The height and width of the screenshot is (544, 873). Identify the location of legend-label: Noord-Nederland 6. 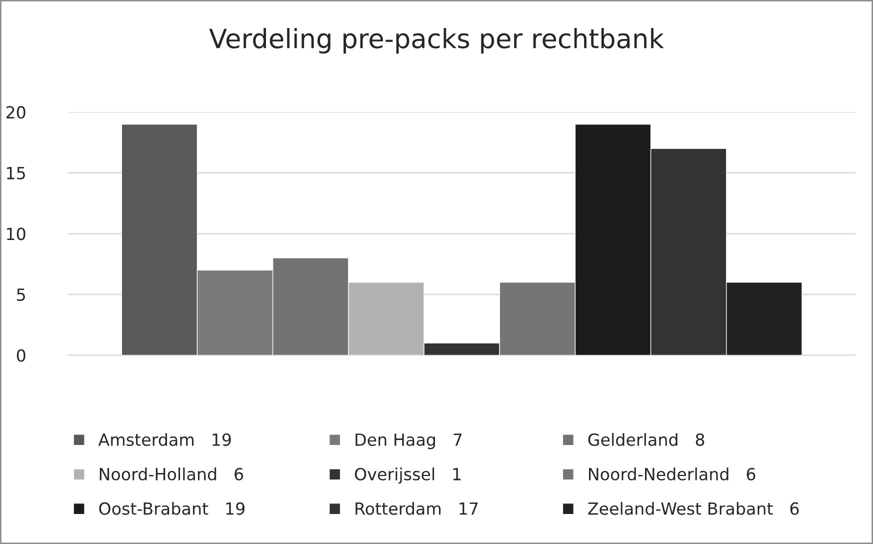
(672, 474).